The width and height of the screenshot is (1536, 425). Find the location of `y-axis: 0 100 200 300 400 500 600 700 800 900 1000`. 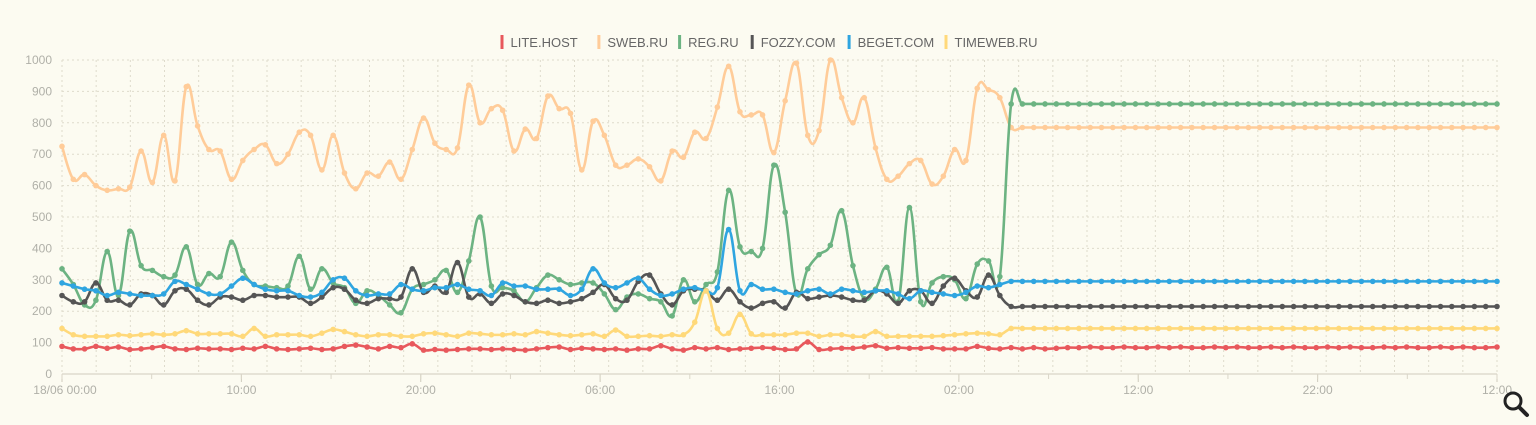

y-axis: 0 100 200 300 400 500 600 700 800 900 1000 is located at coordinates (38, 217).